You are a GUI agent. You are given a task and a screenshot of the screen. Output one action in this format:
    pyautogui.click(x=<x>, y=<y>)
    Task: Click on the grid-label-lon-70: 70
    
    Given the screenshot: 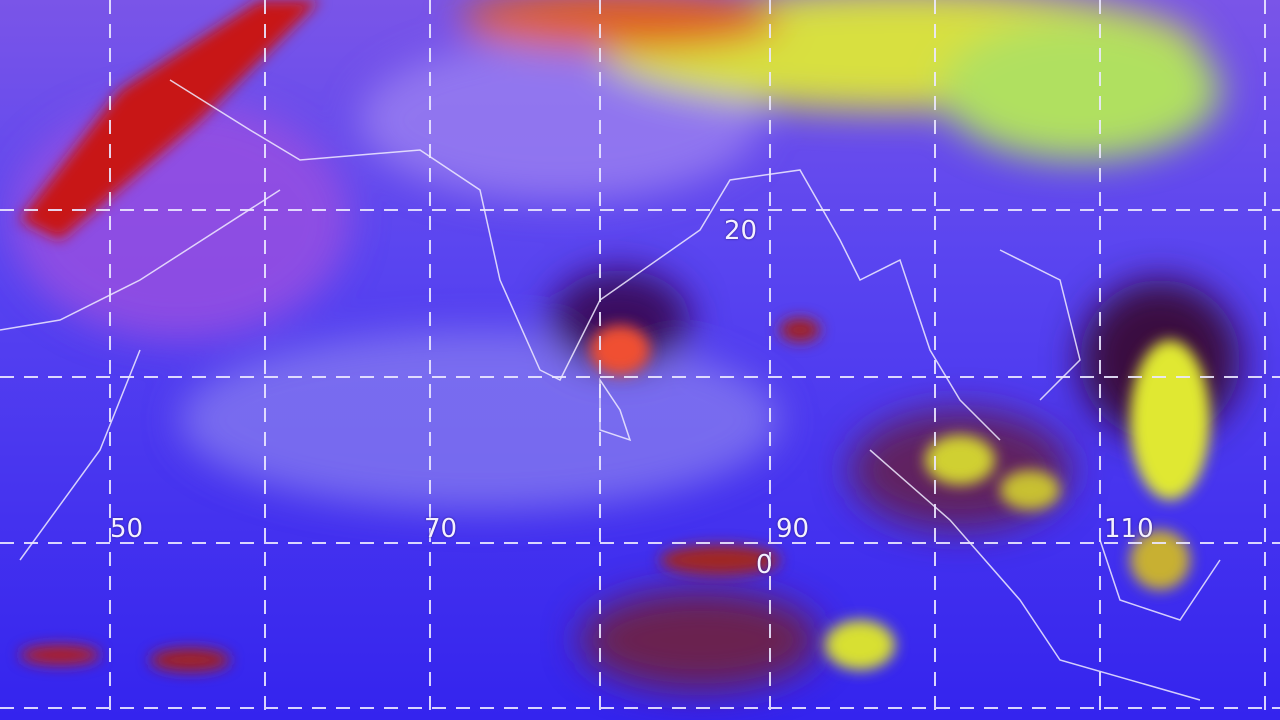 What is the action you would take?
    pyautogui.click(x=441, y=529)
    